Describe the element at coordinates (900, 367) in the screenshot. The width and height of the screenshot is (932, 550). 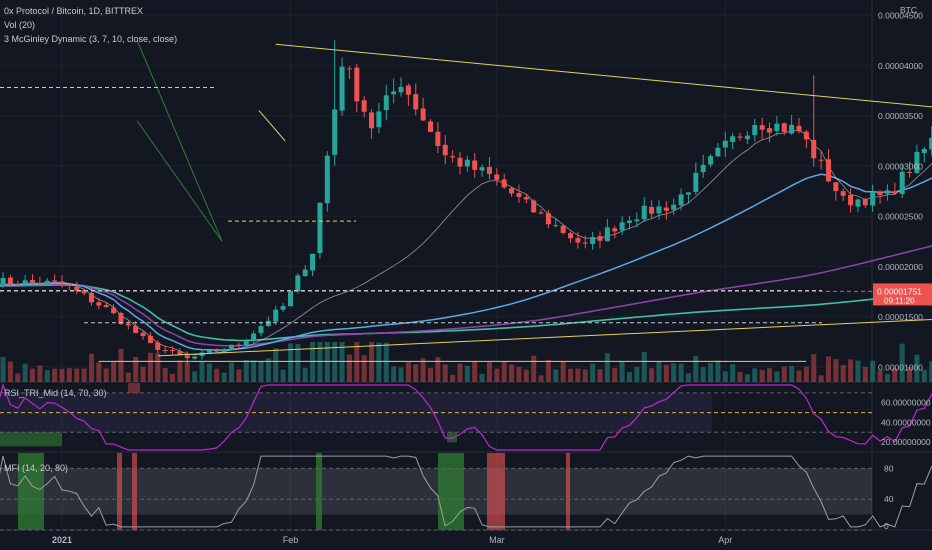
I see `price-tick-label: 0.00001000` at that location.